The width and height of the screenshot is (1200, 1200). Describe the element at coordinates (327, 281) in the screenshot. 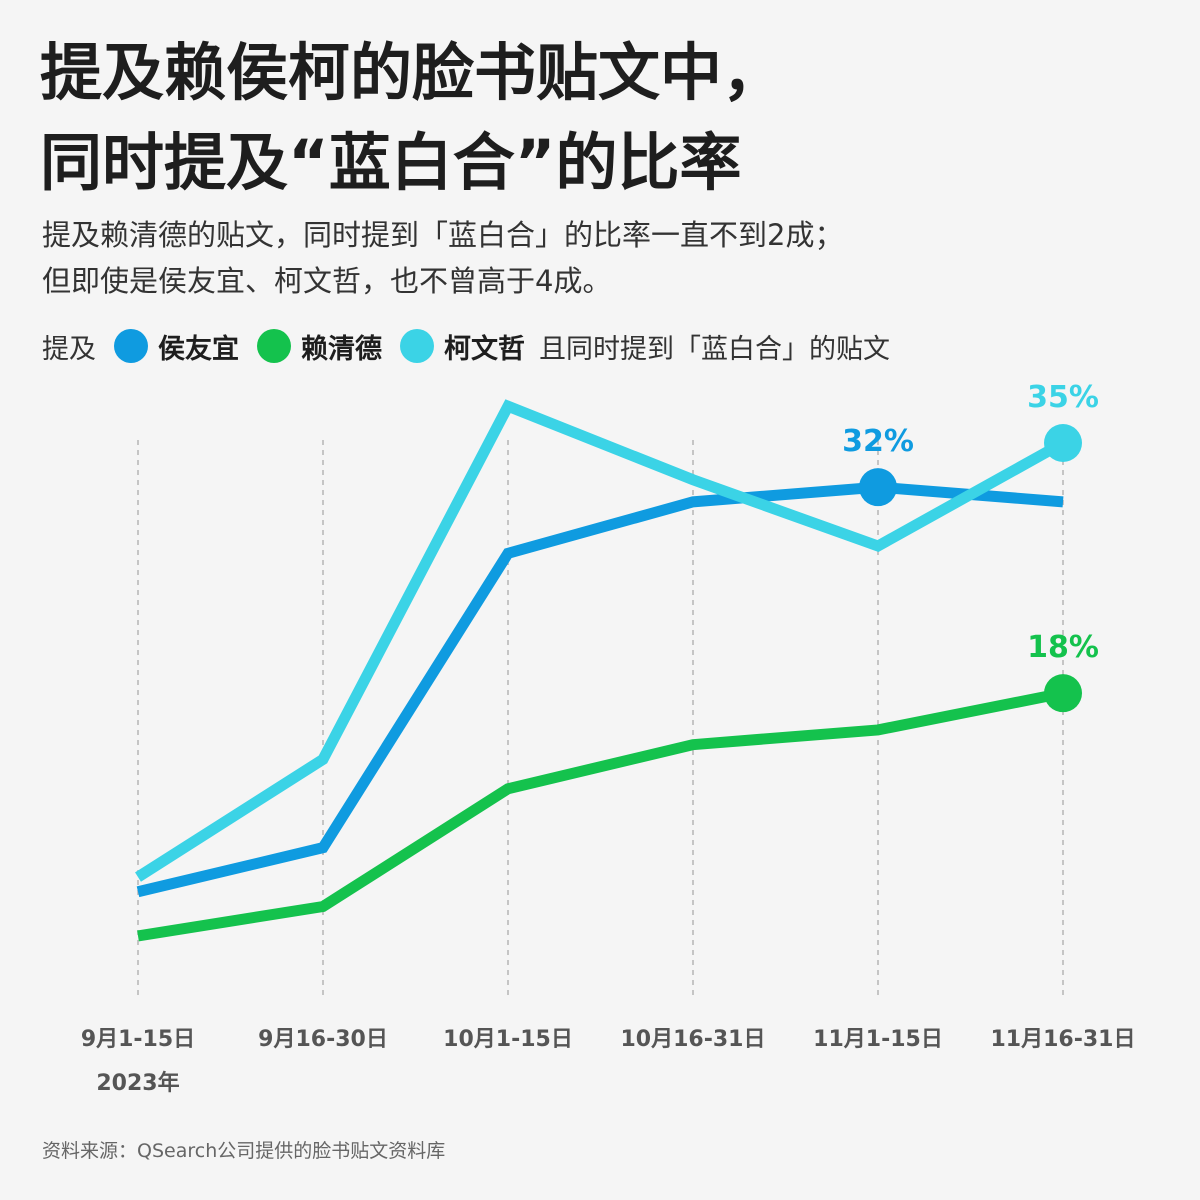

I see `subtitle-line-2: 但即使是侯友宜、柯文哲，也不曾高于4成。` at that location.